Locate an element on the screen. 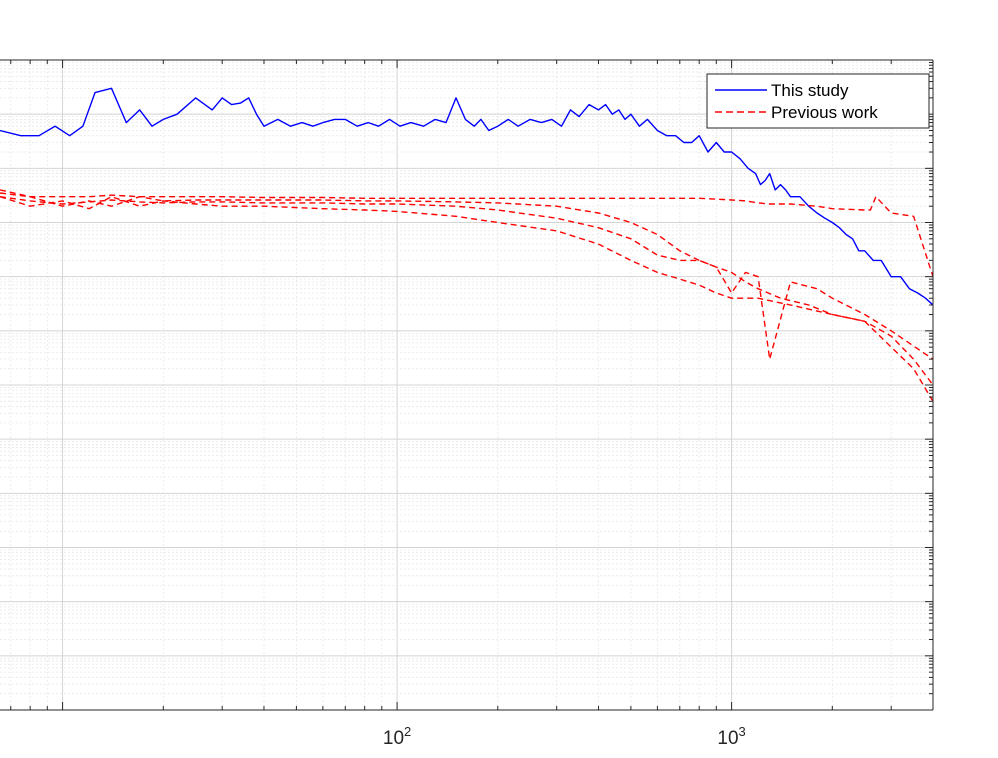  legend-label-2: Previous work is located at coordinates (824, 112).